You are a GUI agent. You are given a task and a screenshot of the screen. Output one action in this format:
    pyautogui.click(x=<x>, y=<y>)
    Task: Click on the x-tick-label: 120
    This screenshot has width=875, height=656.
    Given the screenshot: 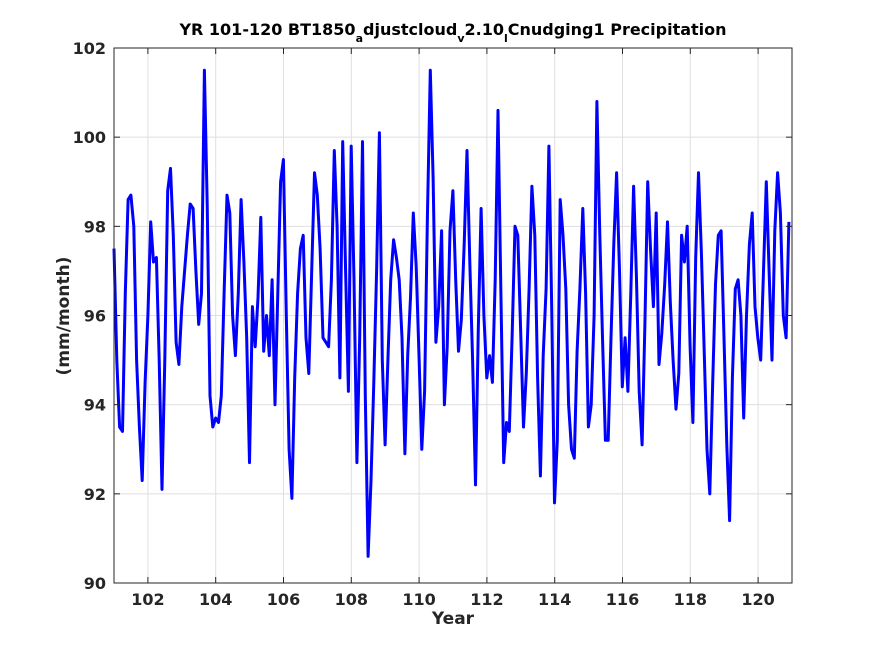 What is the action you would take?
    pyautogui.click(x=757, y=599)
    